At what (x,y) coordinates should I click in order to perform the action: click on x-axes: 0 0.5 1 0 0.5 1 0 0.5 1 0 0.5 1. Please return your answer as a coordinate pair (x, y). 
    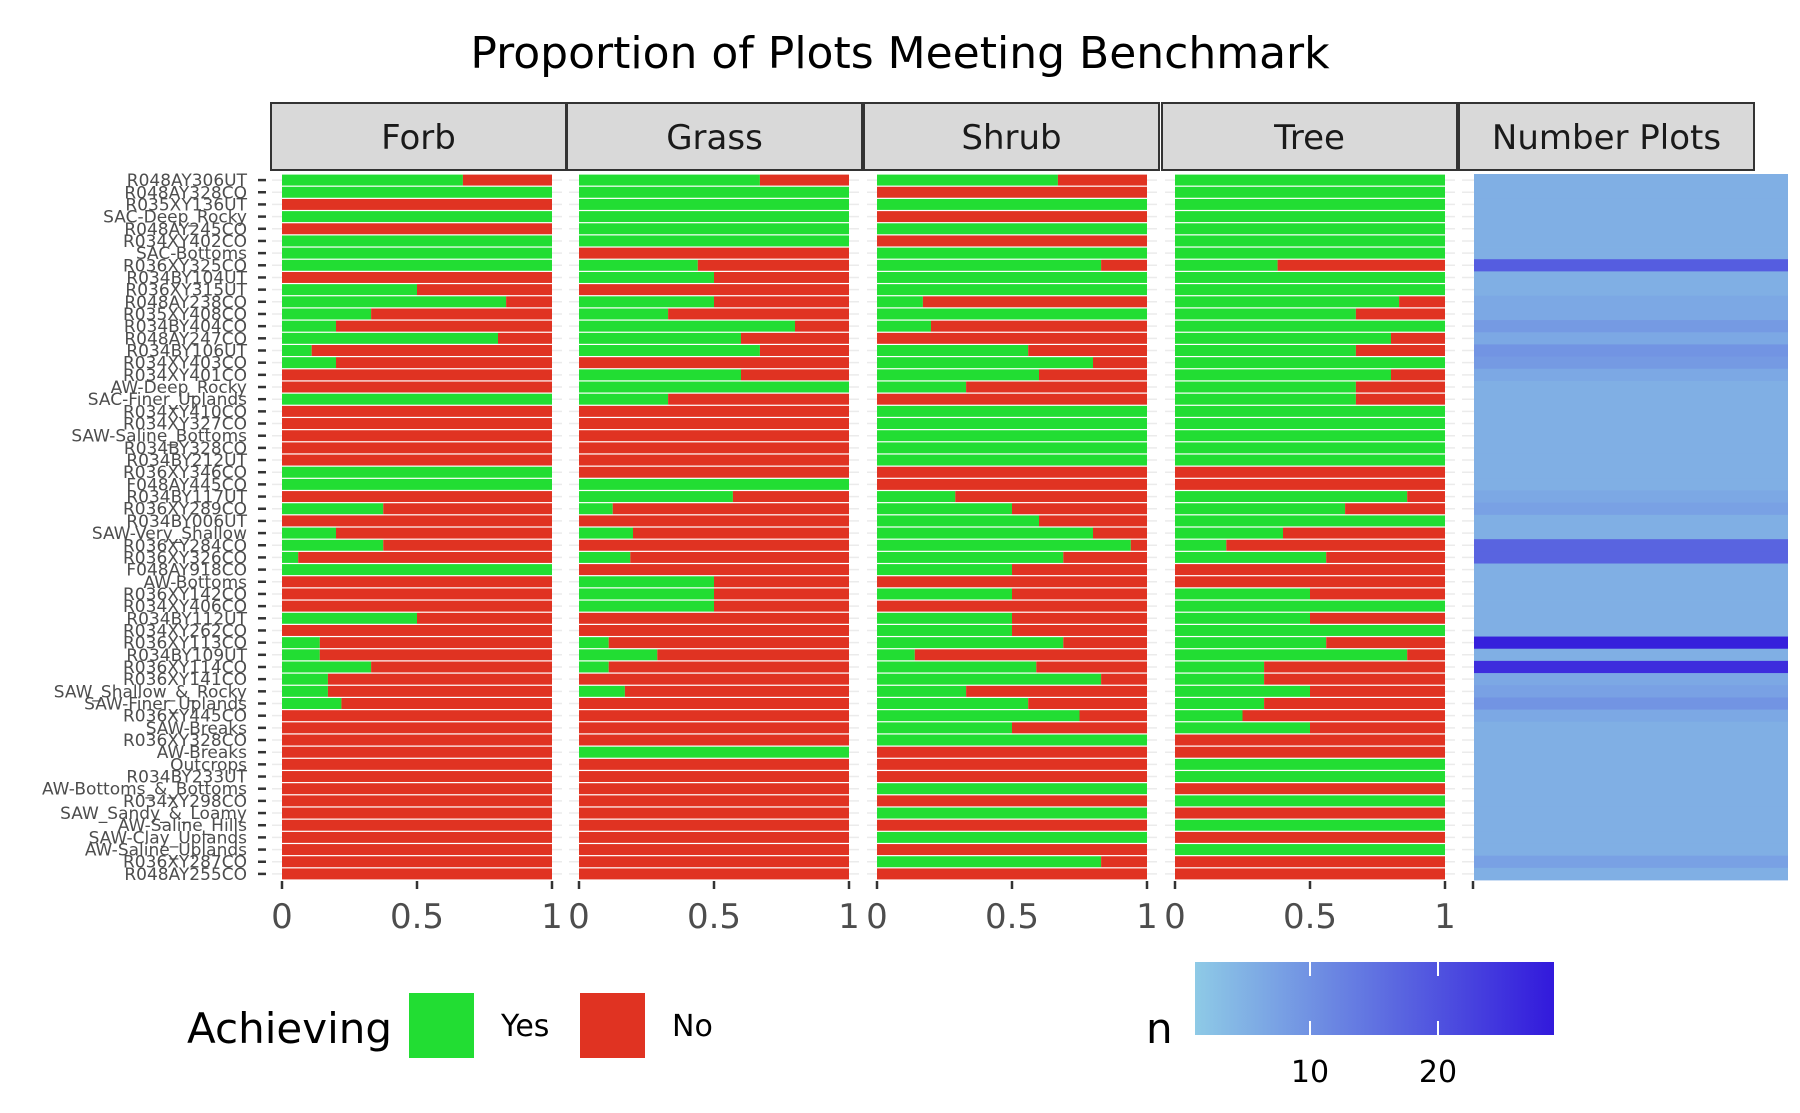
    Looking at the image, I should click on (873, 909).